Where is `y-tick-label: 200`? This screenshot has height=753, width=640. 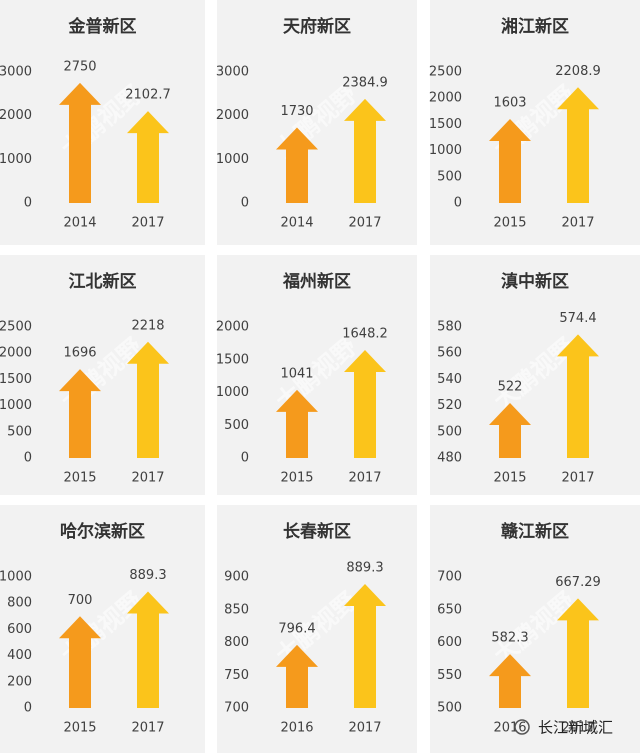 y-tick-label: 200 is located at coordinates (19, 681).